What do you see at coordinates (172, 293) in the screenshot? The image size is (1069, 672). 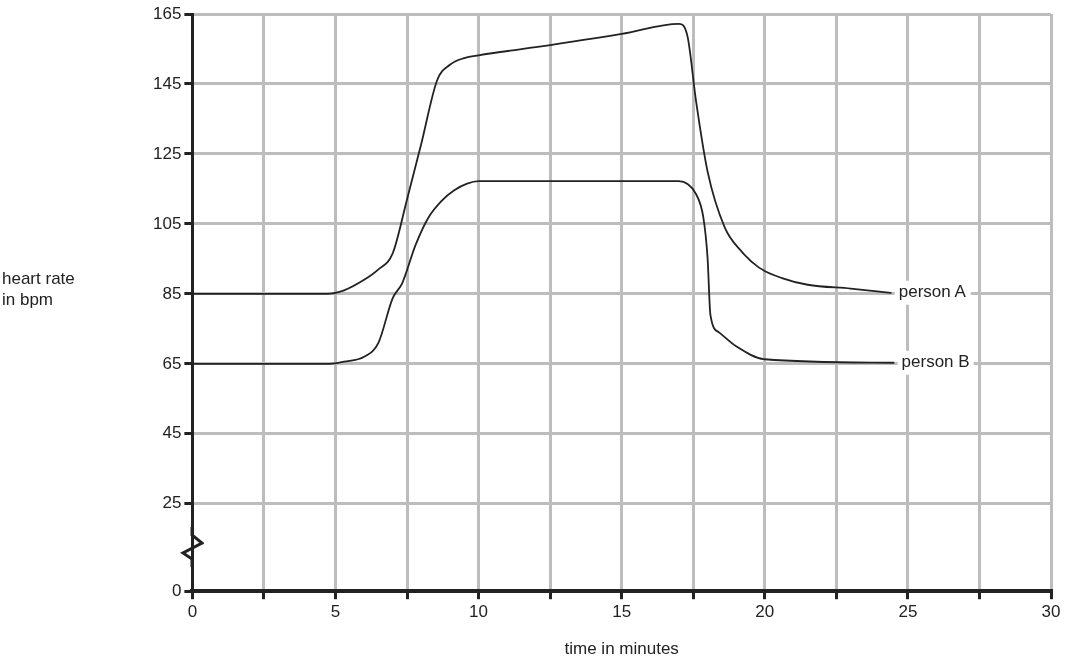 I see `y-tick-label: 85` at bounding box center [172, 293].